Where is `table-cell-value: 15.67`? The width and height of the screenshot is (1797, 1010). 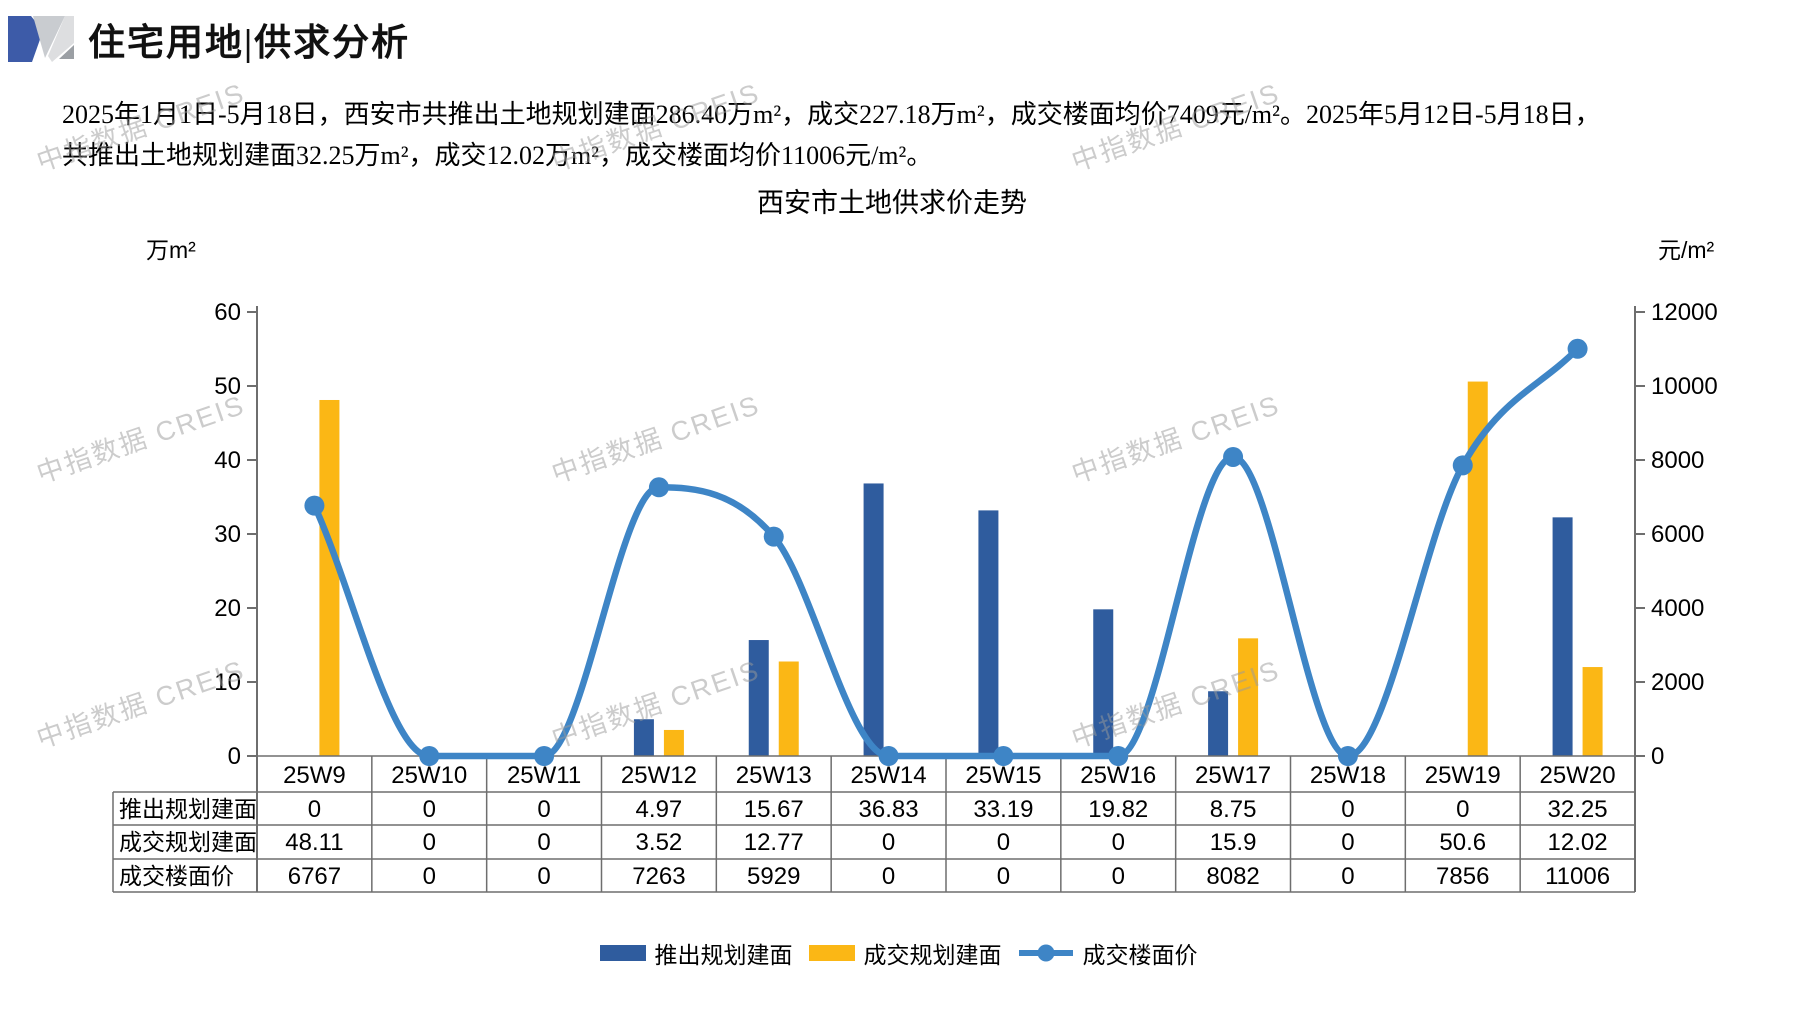
table-cell-value: 15.67 is located at coordinates (774, 809).